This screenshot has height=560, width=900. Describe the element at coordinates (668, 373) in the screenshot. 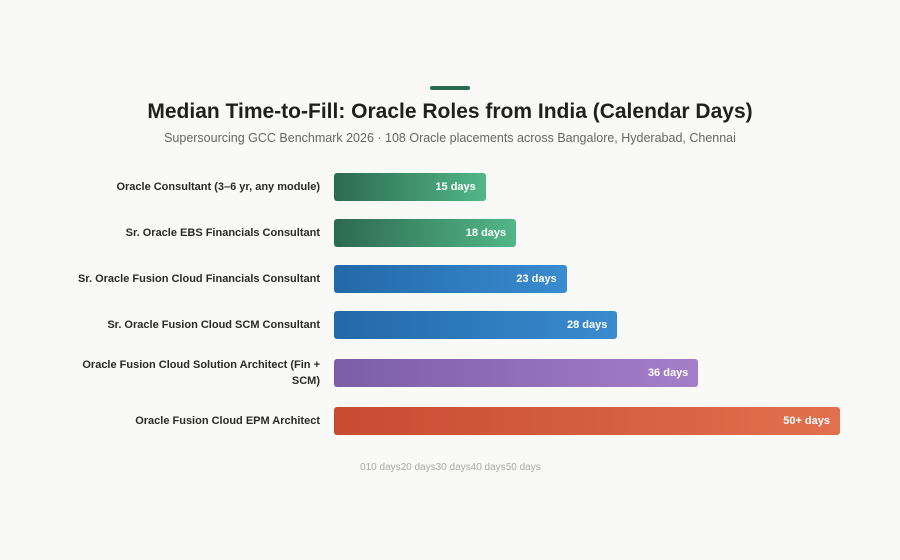

I see `value-label: 36 days` at that location.